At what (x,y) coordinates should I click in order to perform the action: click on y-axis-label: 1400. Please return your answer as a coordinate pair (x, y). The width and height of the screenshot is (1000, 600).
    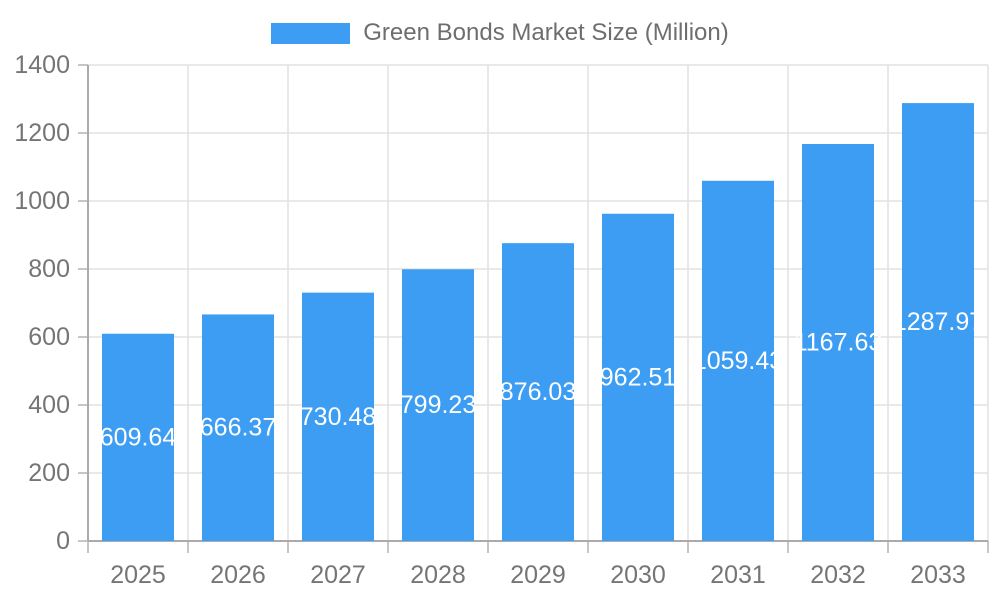
    Looking at the image, I should click on (42, 65).